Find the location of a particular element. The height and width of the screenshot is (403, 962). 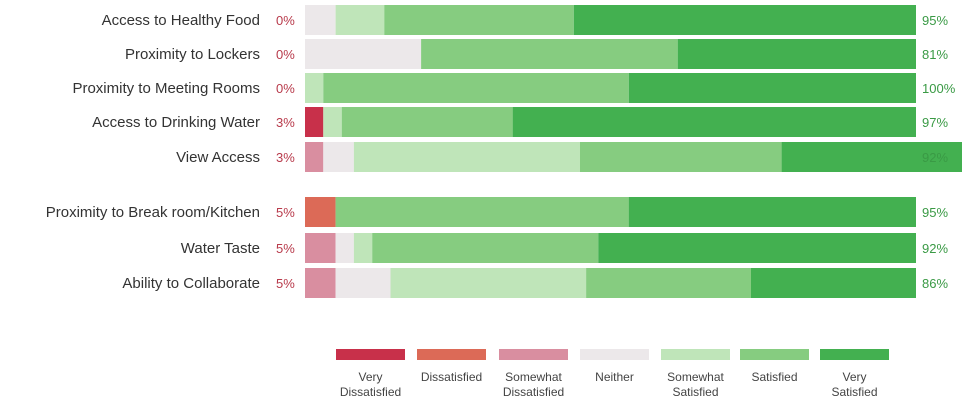

row-water-taste: Water Taste 5% 92% is located at coordinates (564, 248).